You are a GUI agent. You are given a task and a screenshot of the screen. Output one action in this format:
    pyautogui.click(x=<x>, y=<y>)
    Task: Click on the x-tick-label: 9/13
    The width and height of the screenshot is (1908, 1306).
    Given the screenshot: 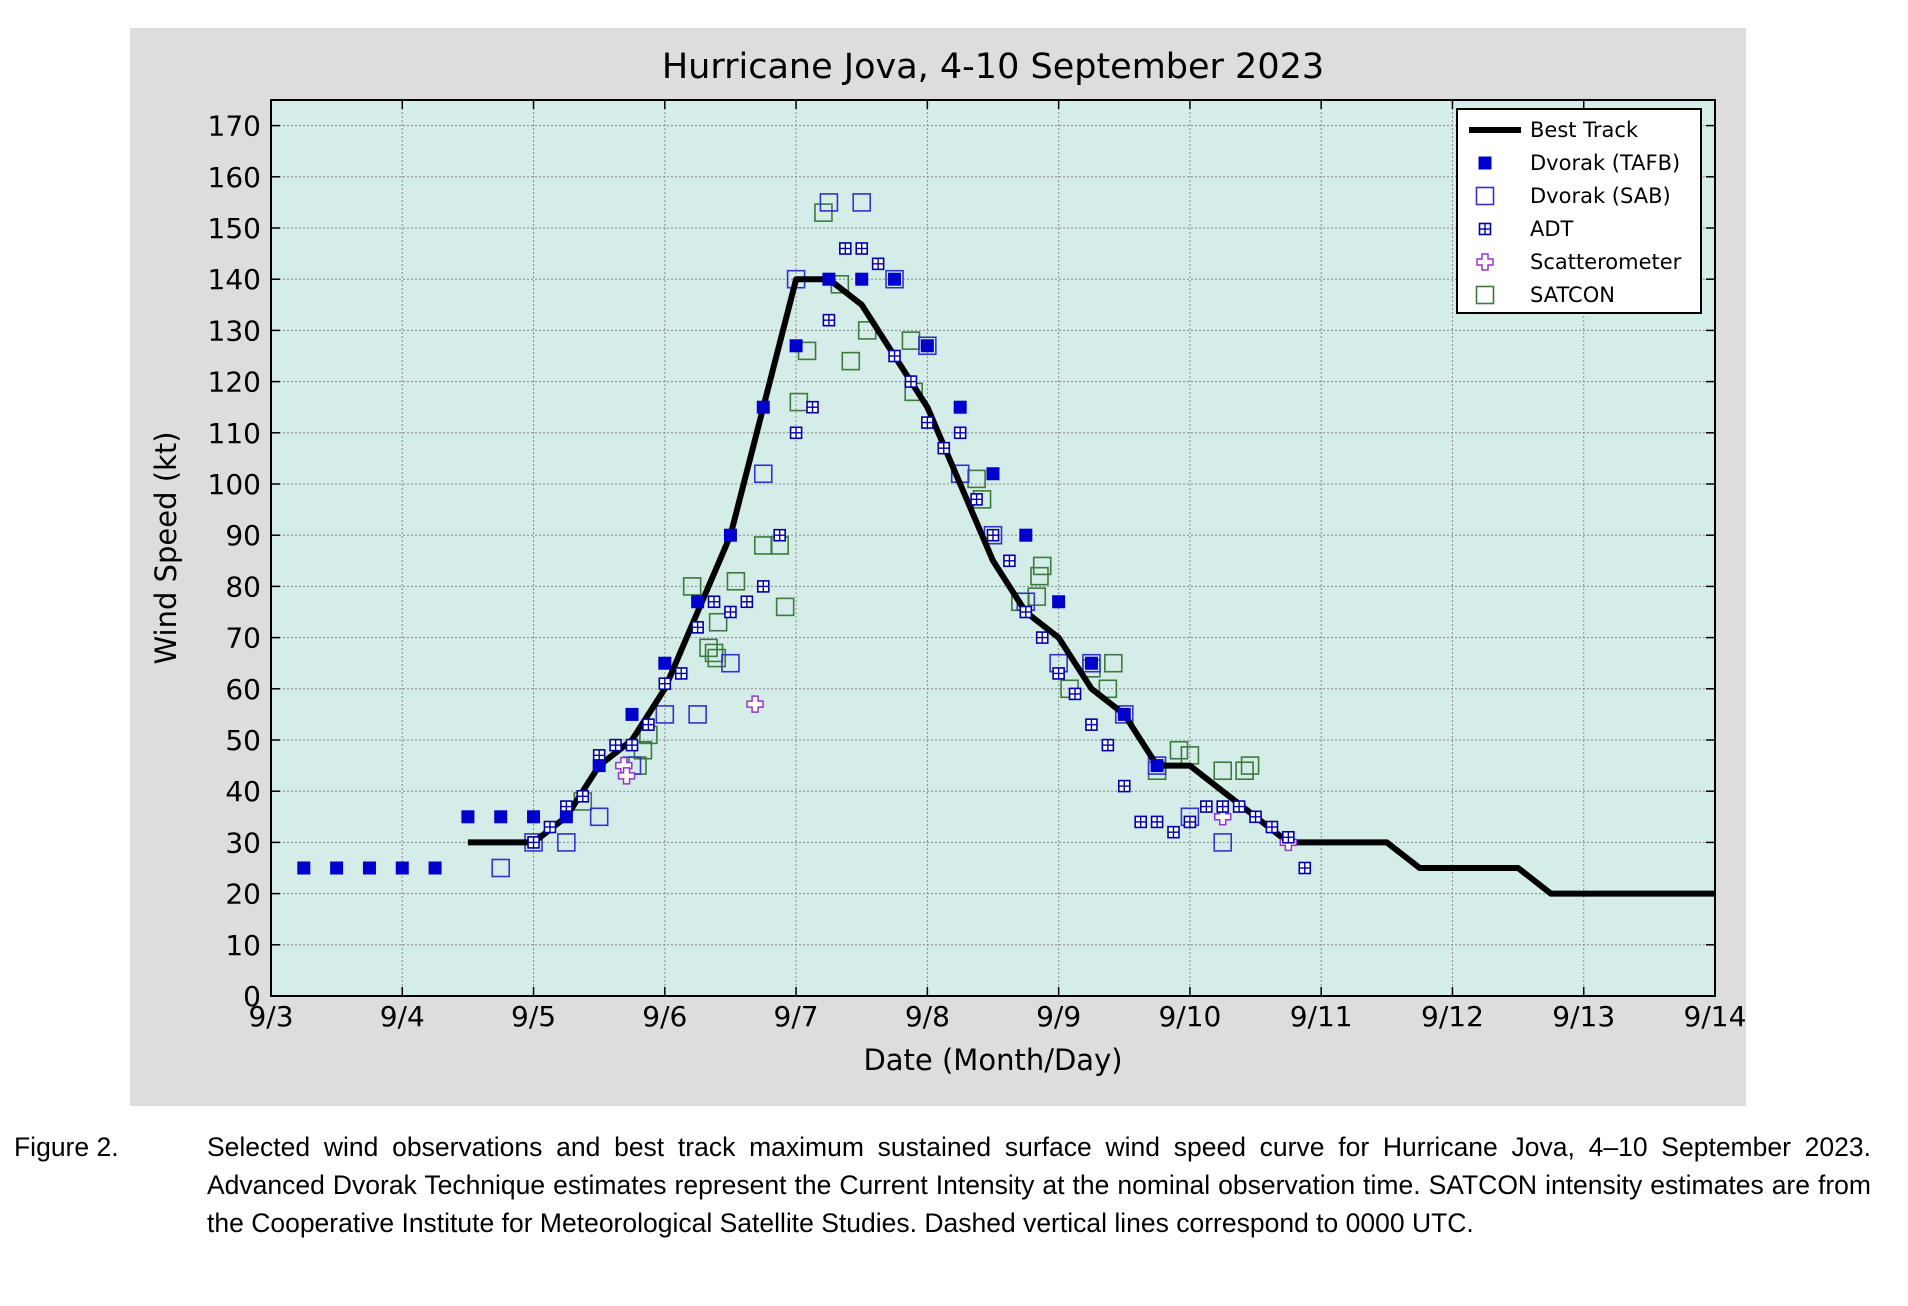 What is the action you would take?
    pyautogui.click(x=1583, y=1016)
    